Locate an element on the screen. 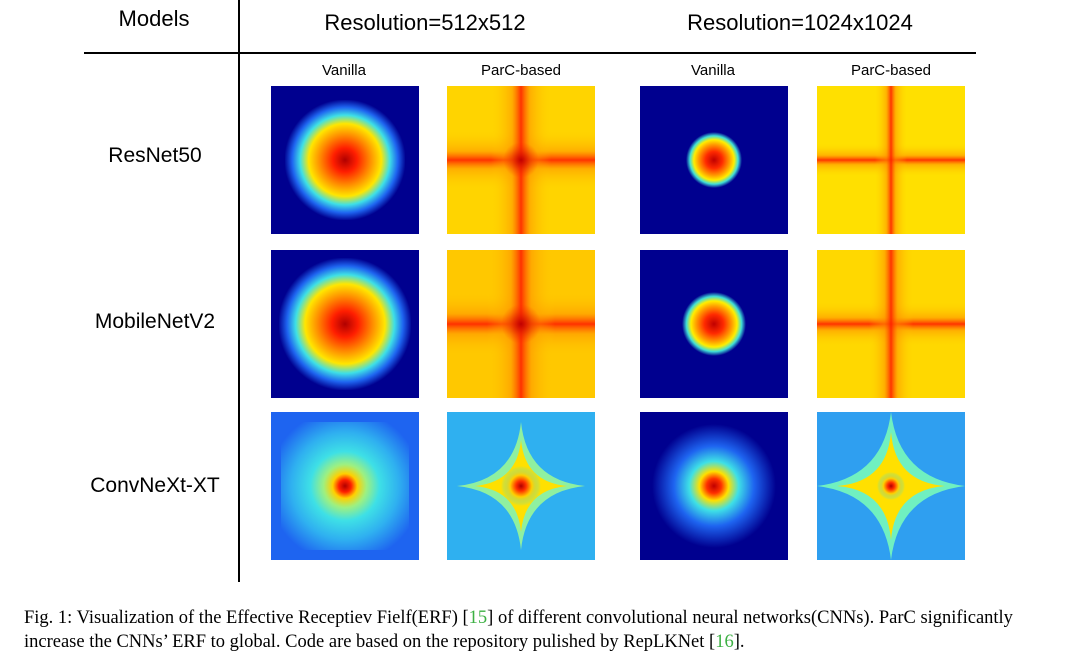 The image size is (1080, 657). row-label-convnext-xt: ConvNeXt-XT is located at coordinates (155, 485).